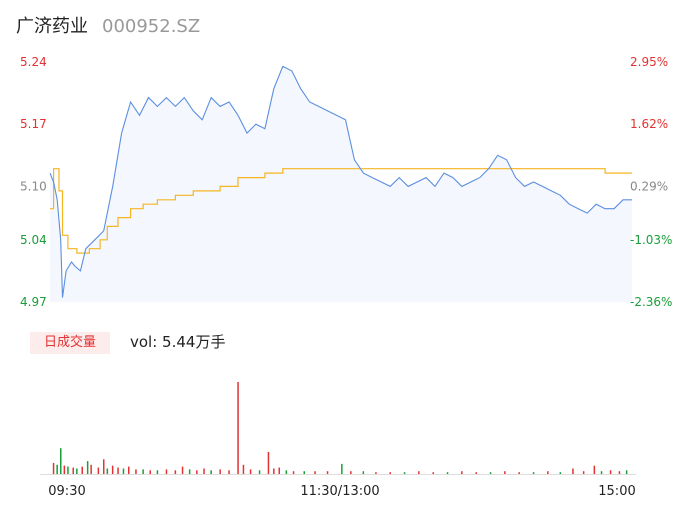  I want to click on left-axis: 5.24 5.17 5.10 5.04 4.97, so click(33, 182).